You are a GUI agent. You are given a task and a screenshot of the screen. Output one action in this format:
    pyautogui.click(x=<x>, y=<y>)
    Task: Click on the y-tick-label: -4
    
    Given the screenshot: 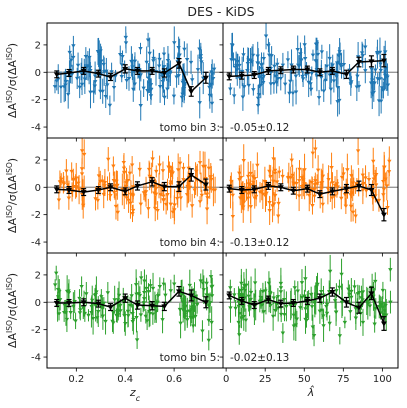 What is the action you would take?
    pyautogui.click(x=36, y=243)
    